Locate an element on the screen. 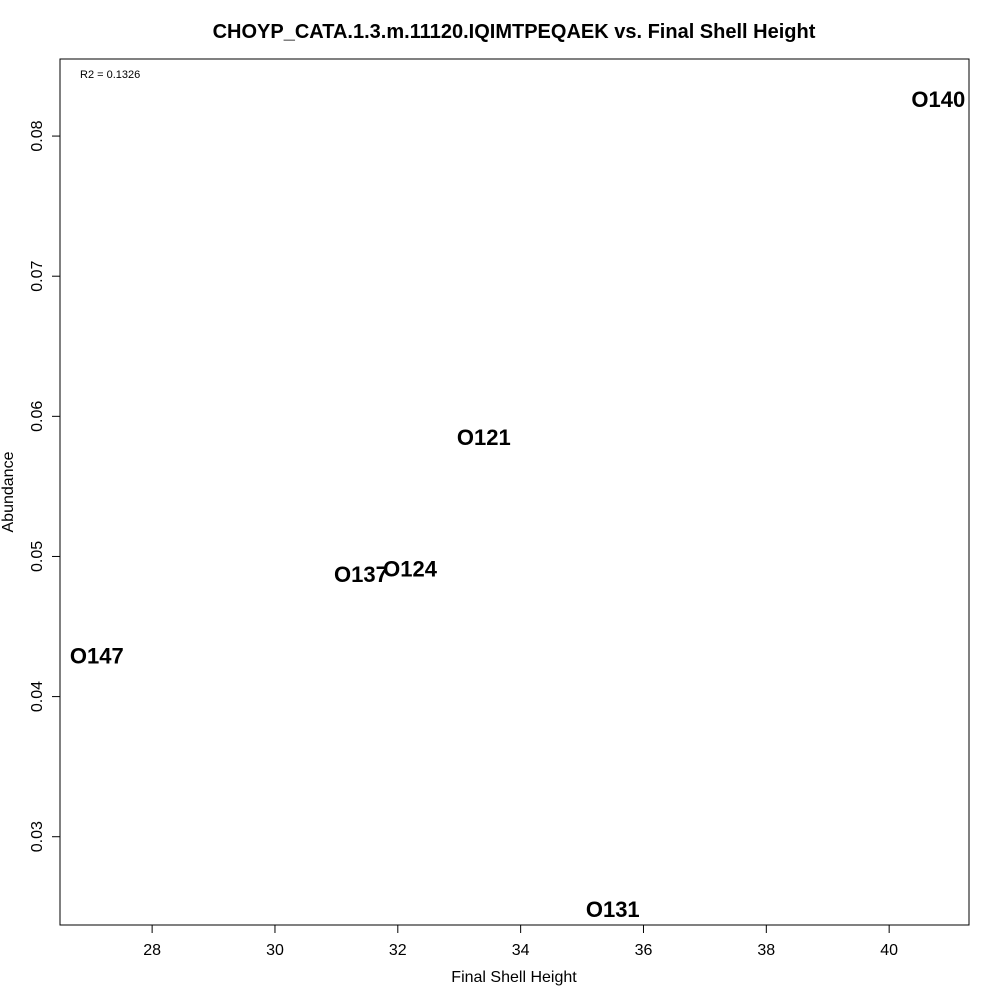  y-axis: 0.03 0.04 0.05 0.06 0.07 0.08 is located at coordinates (45, 486).